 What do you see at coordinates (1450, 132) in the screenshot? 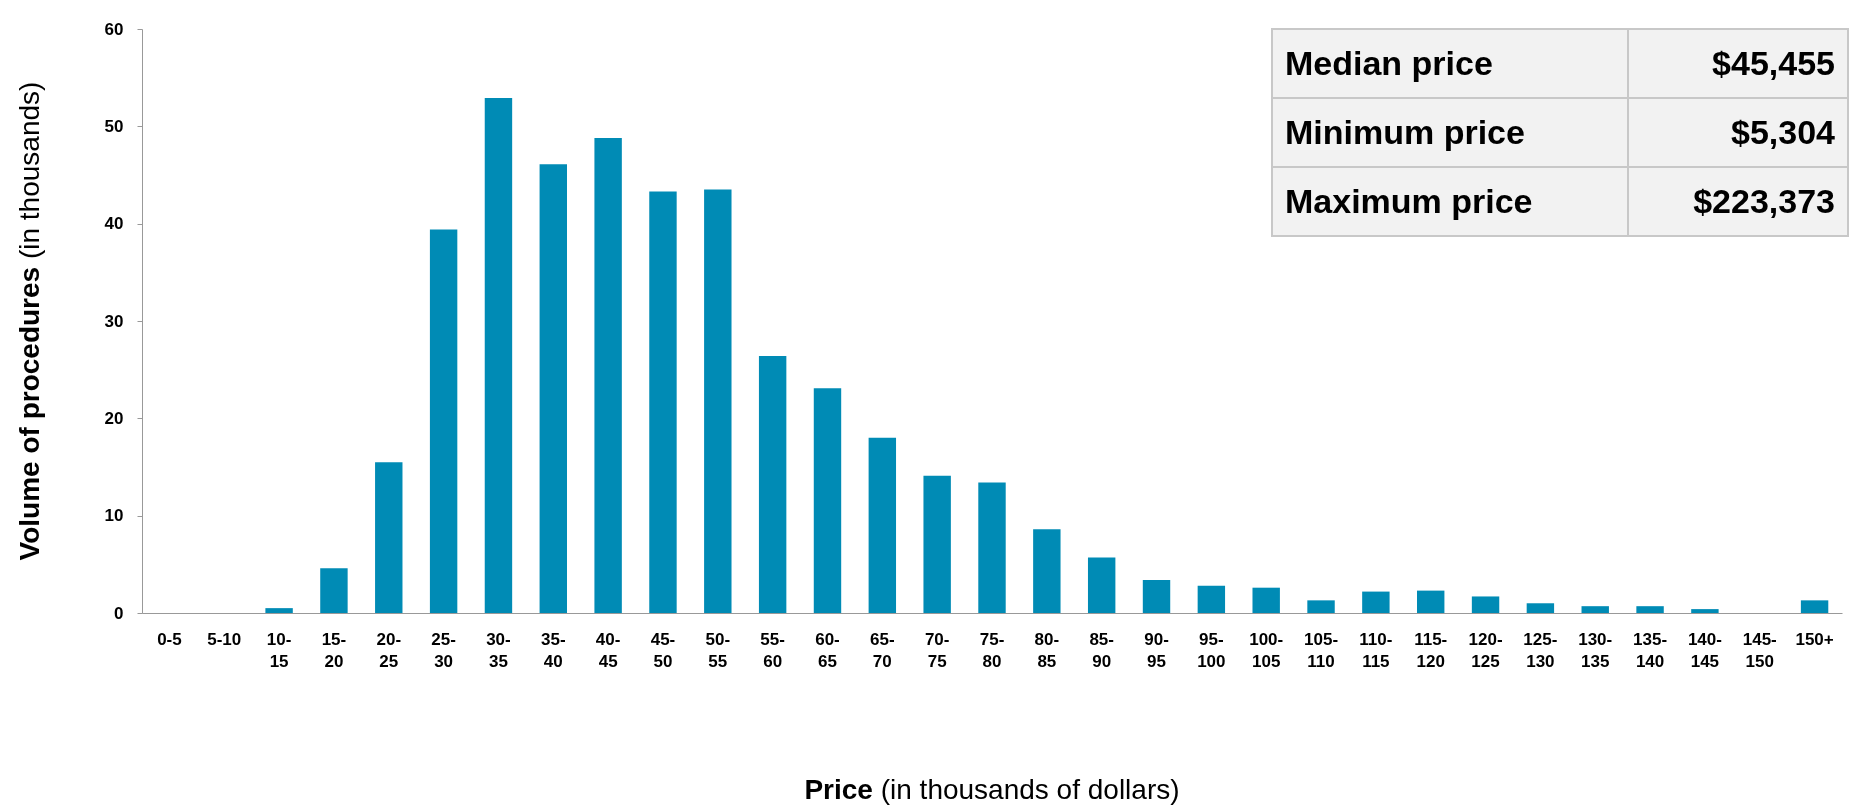
I see `annotation: Minimum price` at bounding box center [1450, 132].